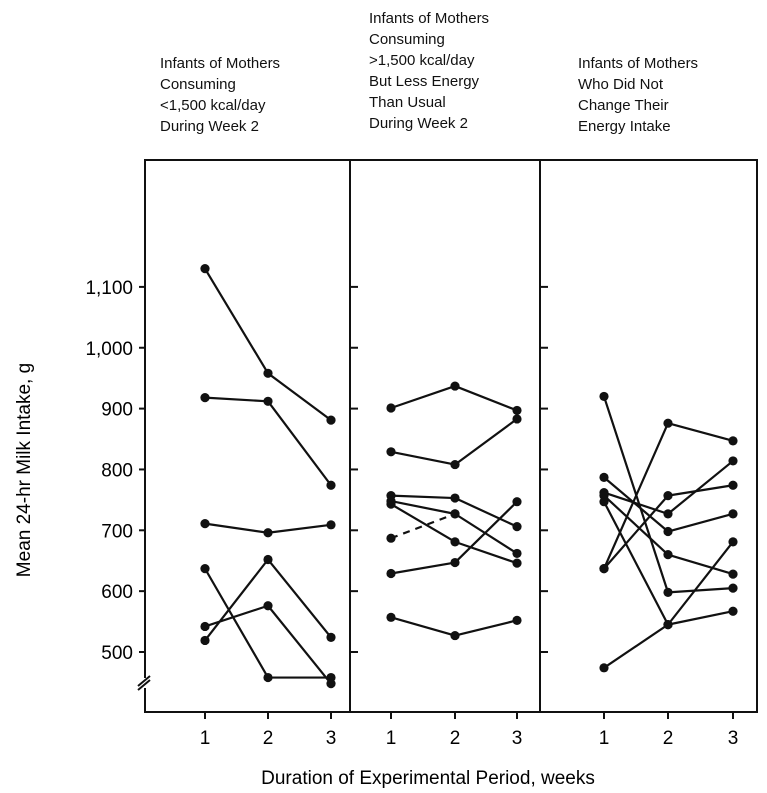  Describe the element at coordinates (623, 105) in the screenshot. I see `panel-title-line: Change Their` at that location.